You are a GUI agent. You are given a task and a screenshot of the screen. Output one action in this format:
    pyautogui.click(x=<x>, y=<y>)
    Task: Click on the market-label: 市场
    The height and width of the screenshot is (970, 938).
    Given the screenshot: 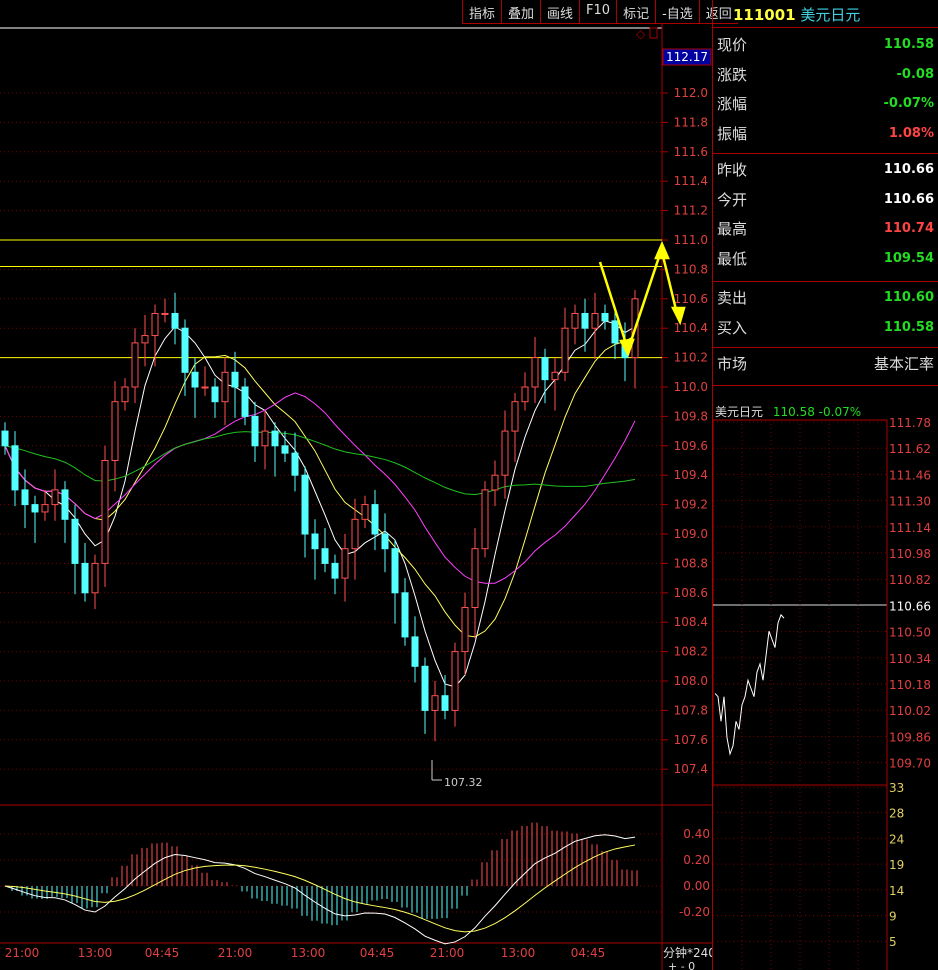 What is the action you would take?
    pyautogui.click(x=732, y=364)
    